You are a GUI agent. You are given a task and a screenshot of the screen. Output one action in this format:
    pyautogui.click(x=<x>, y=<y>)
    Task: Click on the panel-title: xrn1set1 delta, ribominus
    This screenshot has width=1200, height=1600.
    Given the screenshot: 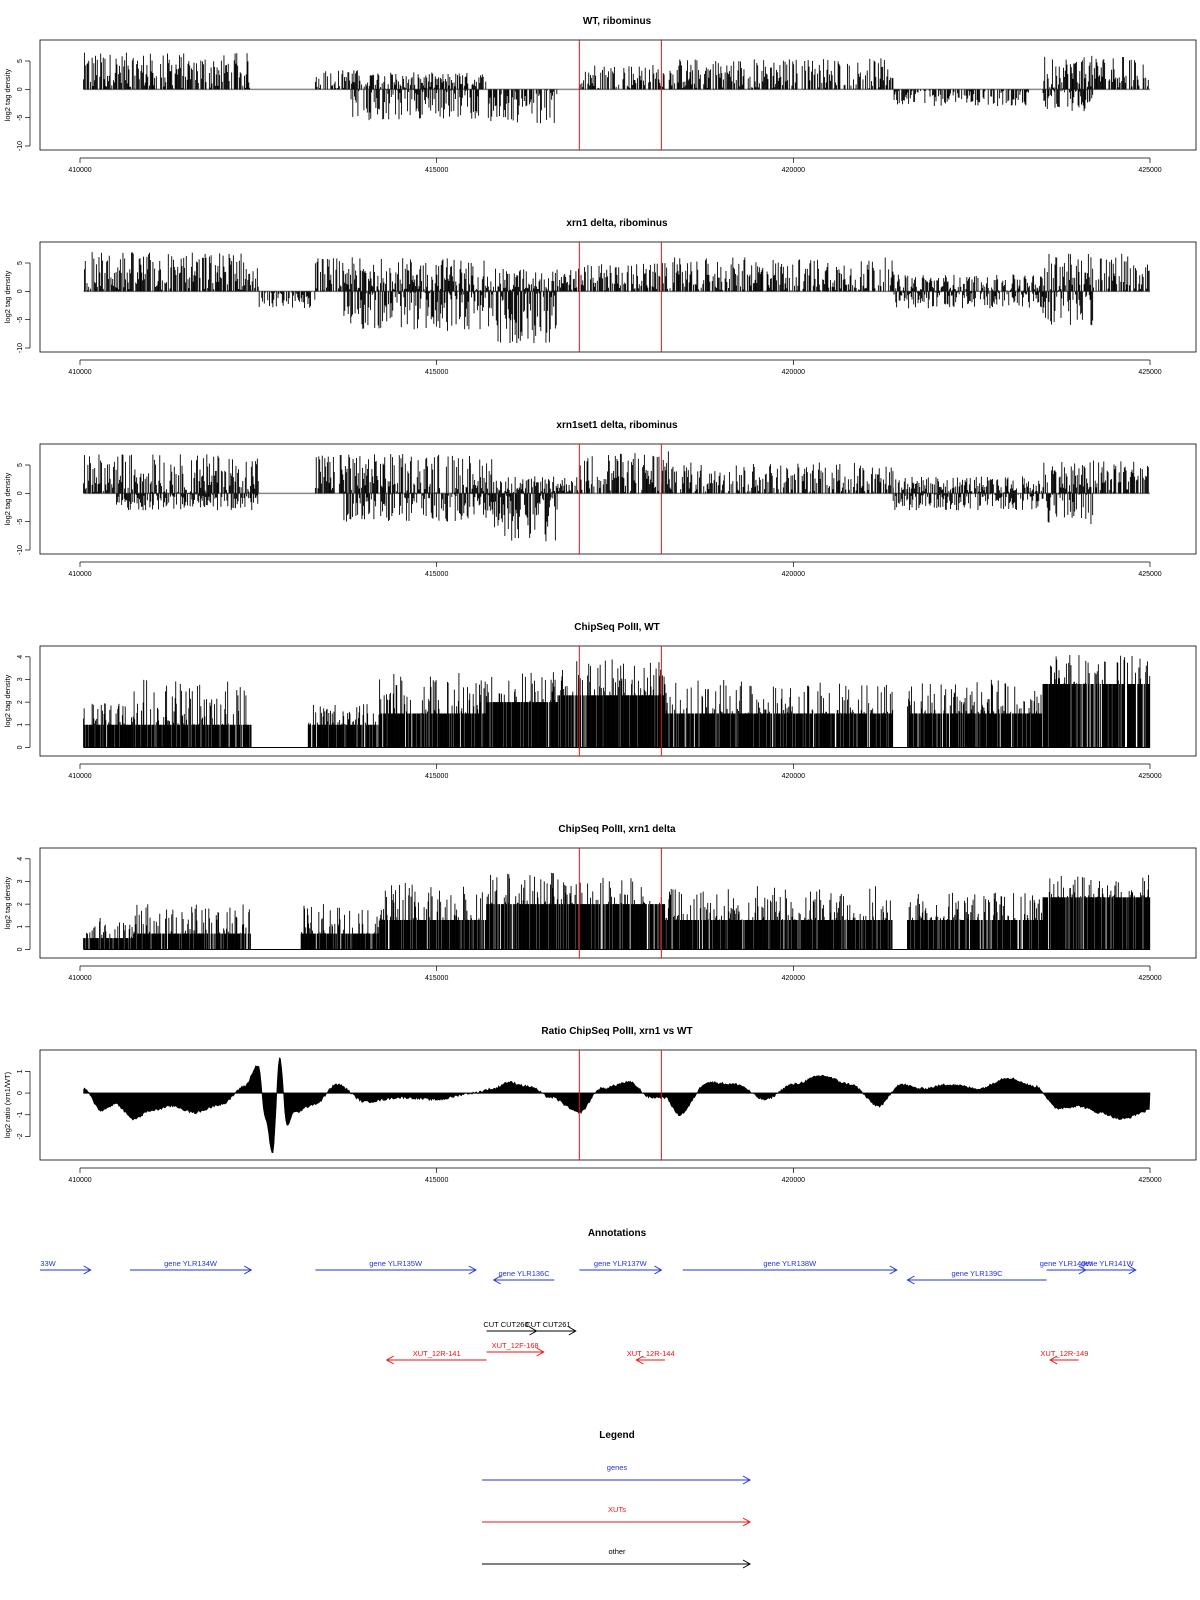 What is the action you would take?
    pyautogui.click(x=617, y=425)
    